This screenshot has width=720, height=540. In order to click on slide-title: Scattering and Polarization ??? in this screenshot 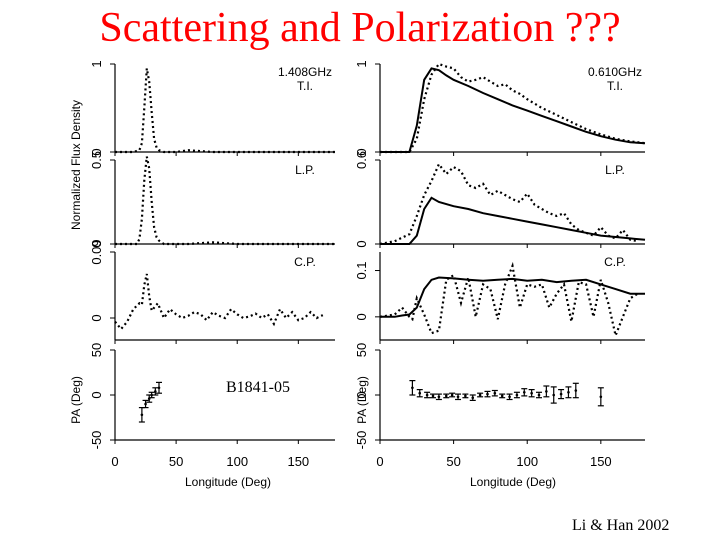, I will do `click(360, 28)`.